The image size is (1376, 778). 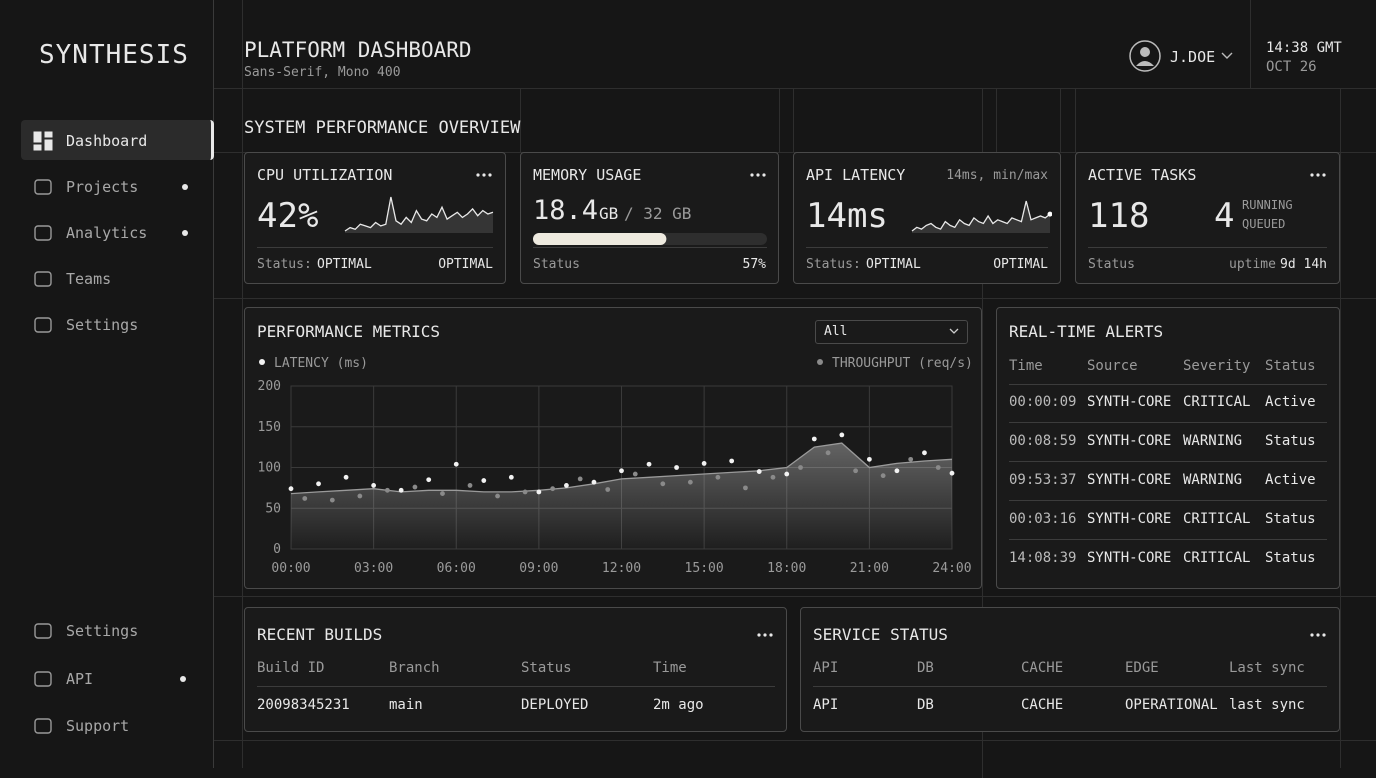 What do you see at coordinates (89, 279) in the screenshot?
I see `nav-item: Teams` at bounding box center [89, 279].